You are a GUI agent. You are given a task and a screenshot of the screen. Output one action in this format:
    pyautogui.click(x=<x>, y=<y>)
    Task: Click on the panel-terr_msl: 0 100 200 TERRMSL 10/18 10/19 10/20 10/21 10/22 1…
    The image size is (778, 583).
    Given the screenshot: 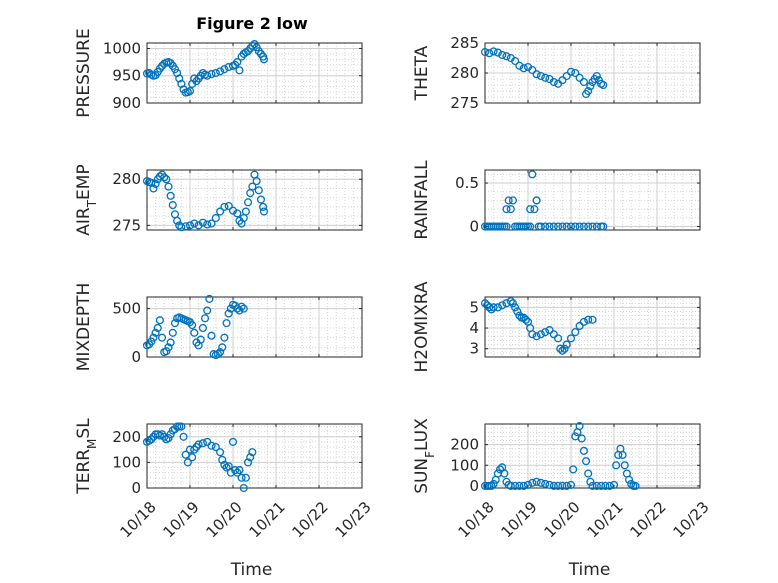 What is the action you would take?
    pyautogui.click(x=224, y=499)
    